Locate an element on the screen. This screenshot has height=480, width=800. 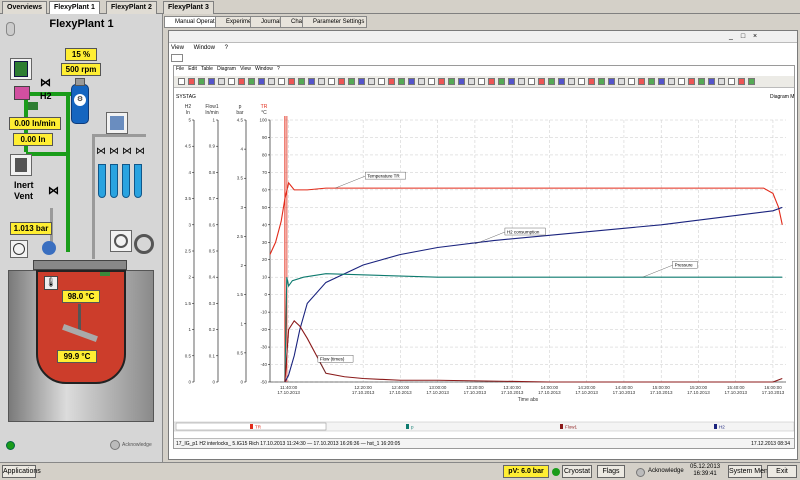
doc-menu-file: File is located at coordinates (180, 69).